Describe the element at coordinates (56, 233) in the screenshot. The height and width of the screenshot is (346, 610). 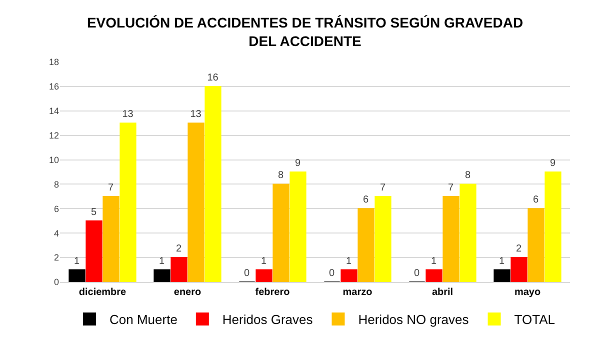
I see `y-tick-label: 4` at that location.